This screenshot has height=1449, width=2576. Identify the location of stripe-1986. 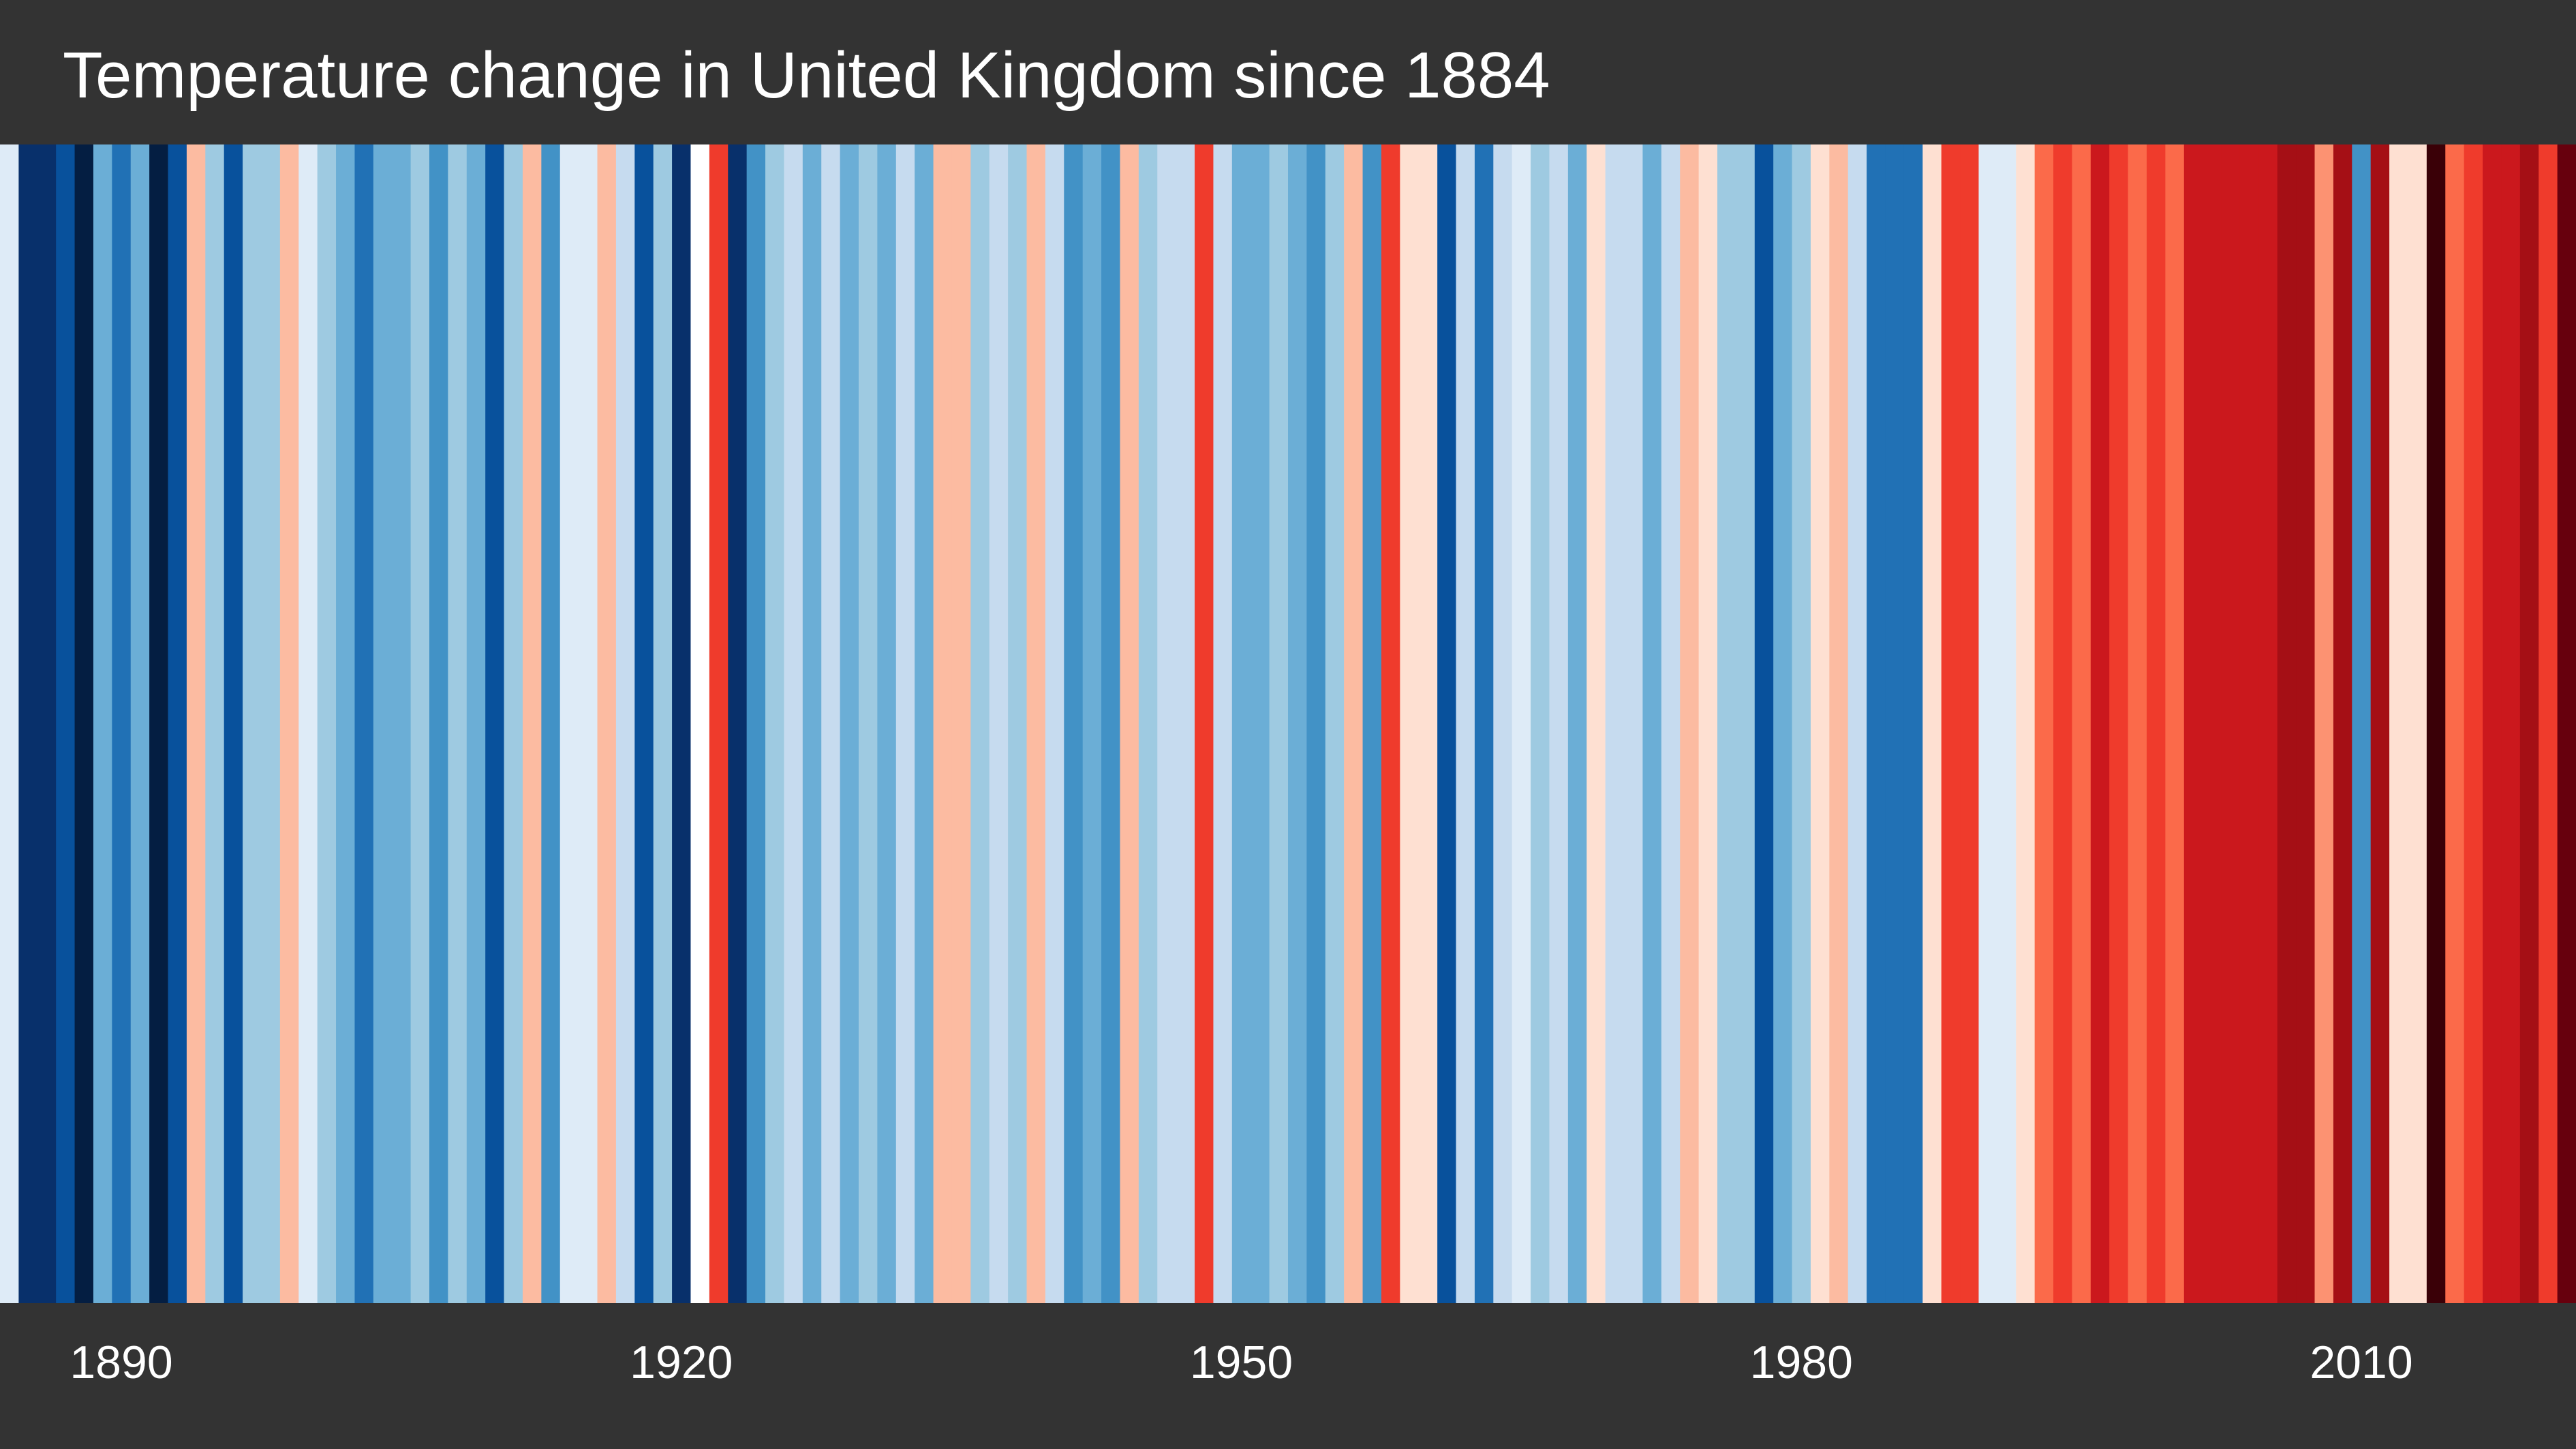
(1913, 723).